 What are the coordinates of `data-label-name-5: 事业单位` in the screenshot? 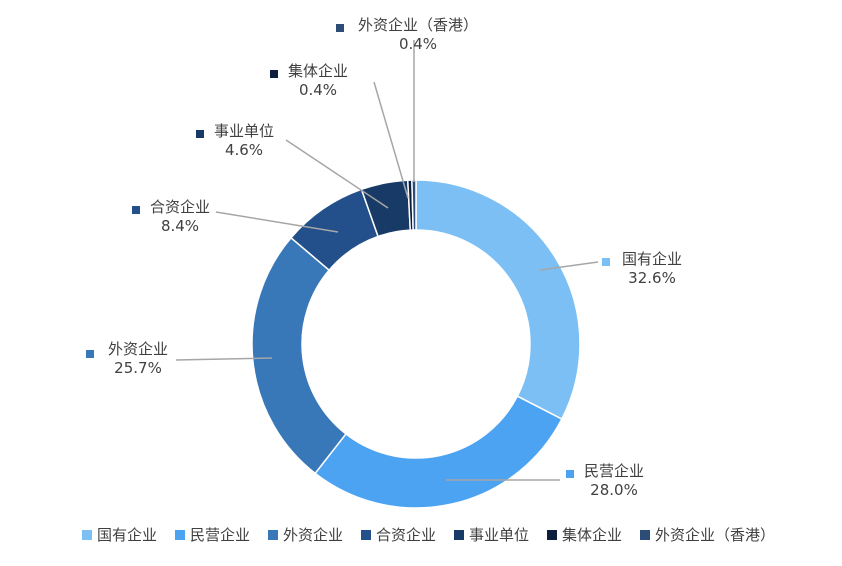 It's located at (244, 131).